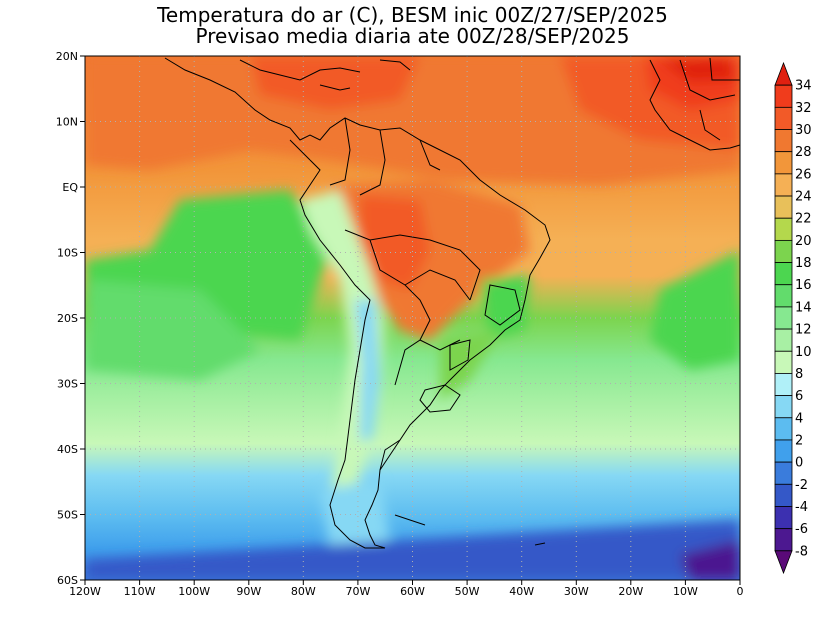  I want to click on colorbar-label: 28, so click(803, 152).